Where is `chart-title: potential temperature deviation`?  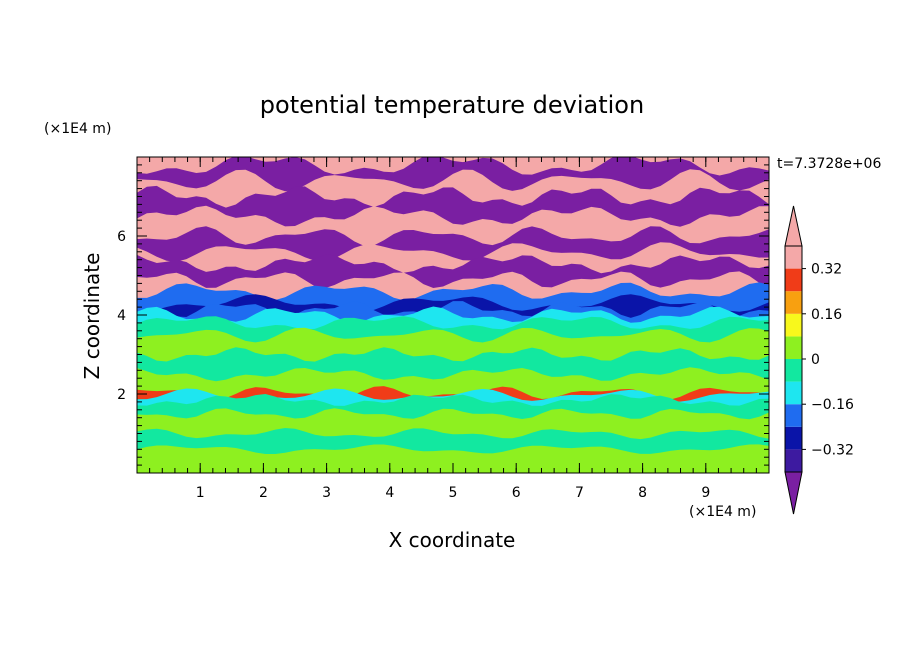 chart-title: potential temperature deviation is located at coordinates (452, 105).